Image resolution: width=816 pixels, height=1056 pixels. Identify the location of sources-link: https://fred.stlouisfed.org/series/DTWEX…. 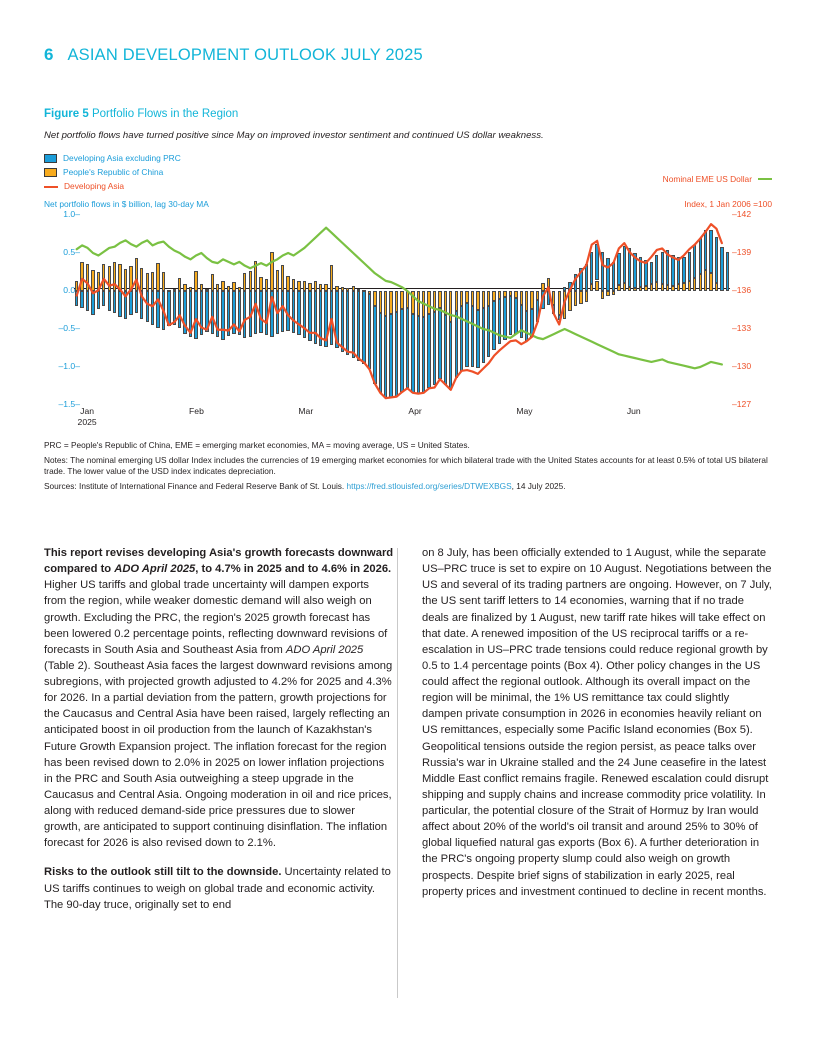
(429, 485).